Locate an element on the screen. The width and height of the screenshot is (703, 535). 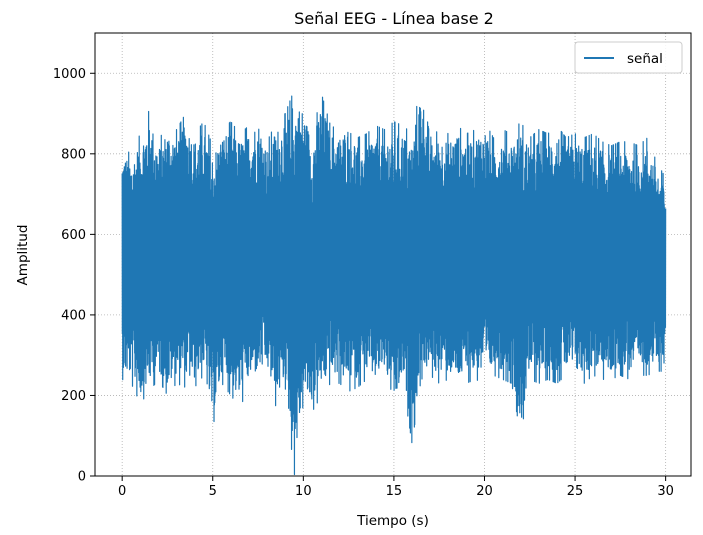
legend: señal is located at coordinates (628, 57).